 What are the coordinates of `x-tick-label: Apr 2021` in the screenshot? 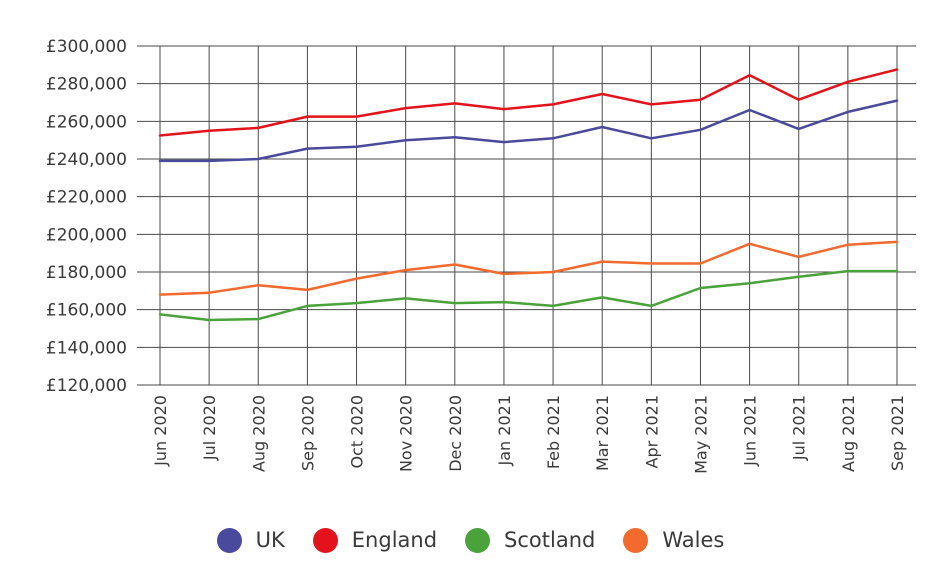 It's located at (651, 431).